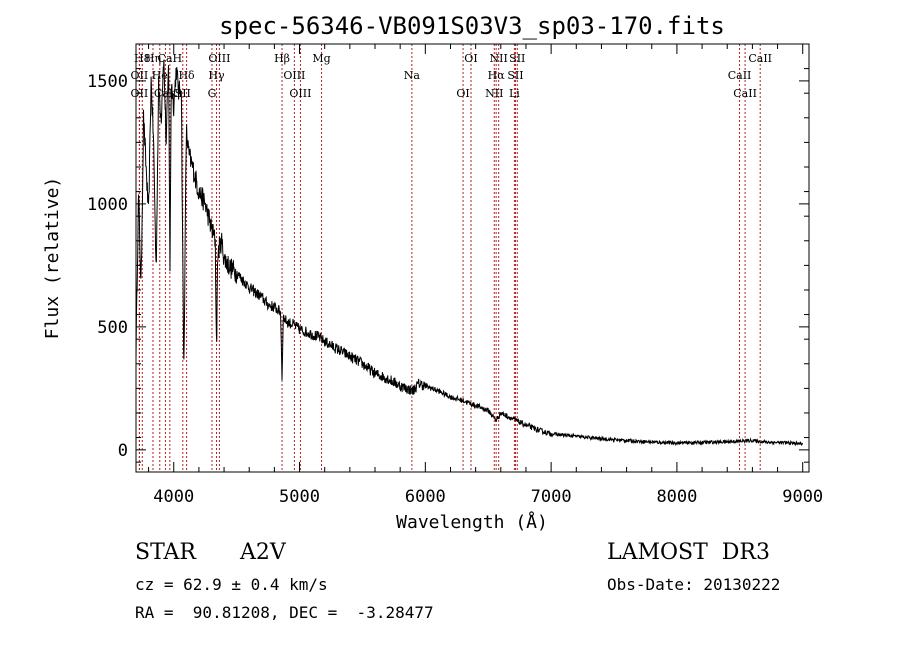  What do you see at coordinates (321, 58) in the screenshot?
I see `spectral-line-label: Mg` at bounding box center [321, 58].